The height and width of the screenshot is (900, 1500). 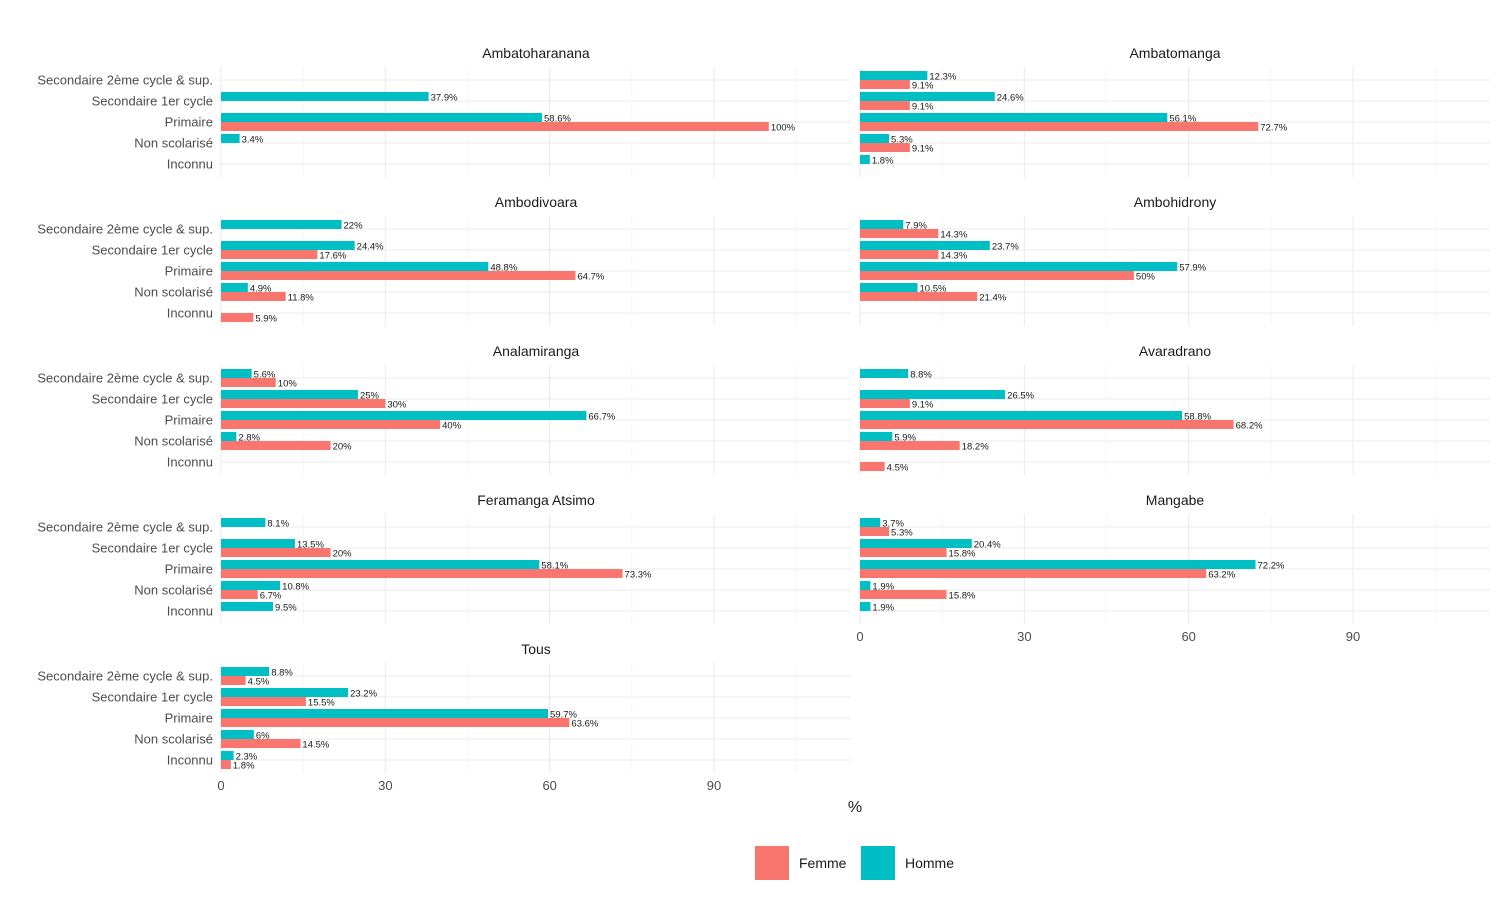 What do you see at coordinates (536, 500) in the screenshot?
I see `panel-title: Feramanga Atsimo` at bounding box center [536, 500].